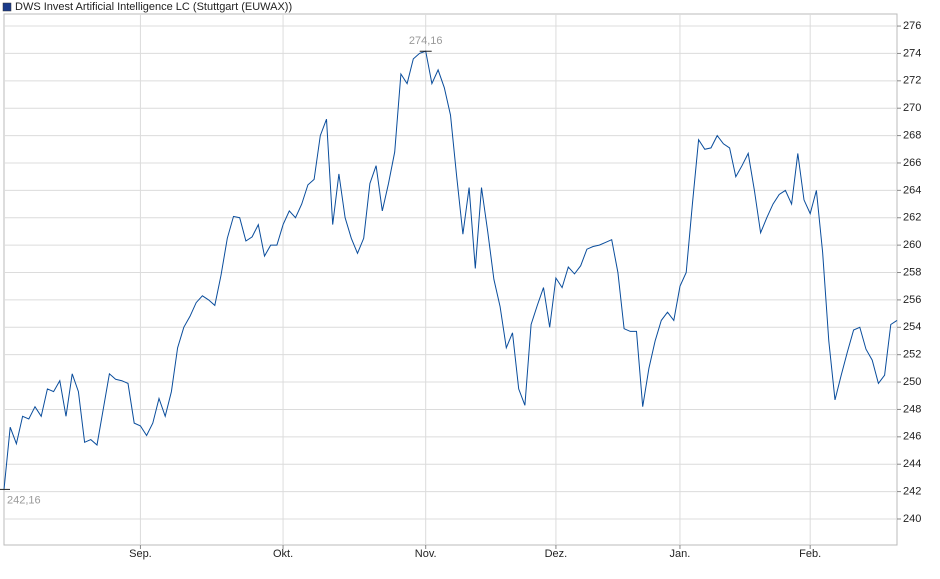  I want to click on y-tick-label: 256, so click(912, 300).